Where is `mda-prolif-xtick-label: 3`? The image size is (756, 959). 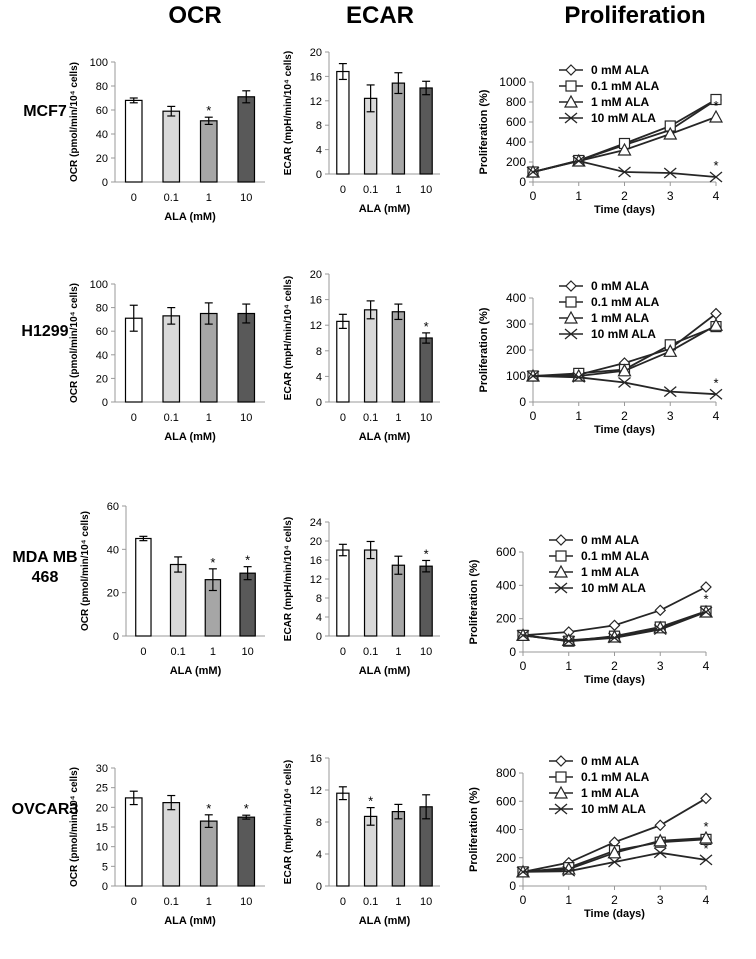
mda-prolif-xtick-label: 3 is located at coordinates (660, 666).